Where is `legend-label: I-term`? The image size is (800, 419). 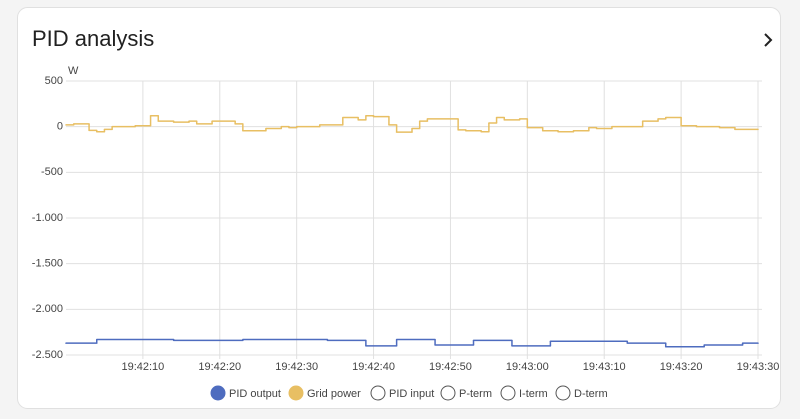
legend-label: I-term is located at coordinates (533, 394).